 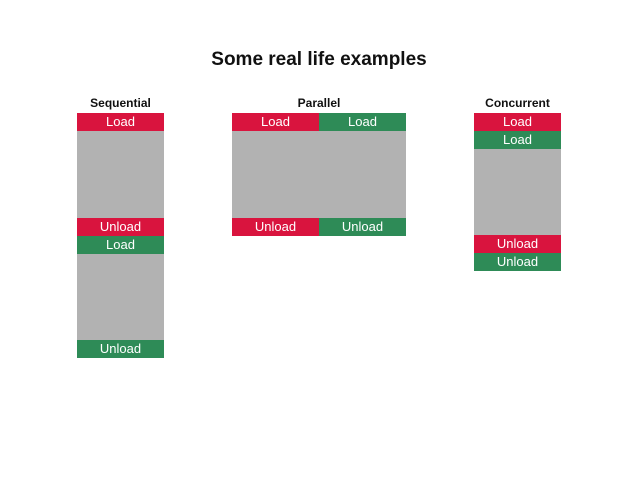 I want to click on parallel-task1-load: Load, so click(x=275, y=122).